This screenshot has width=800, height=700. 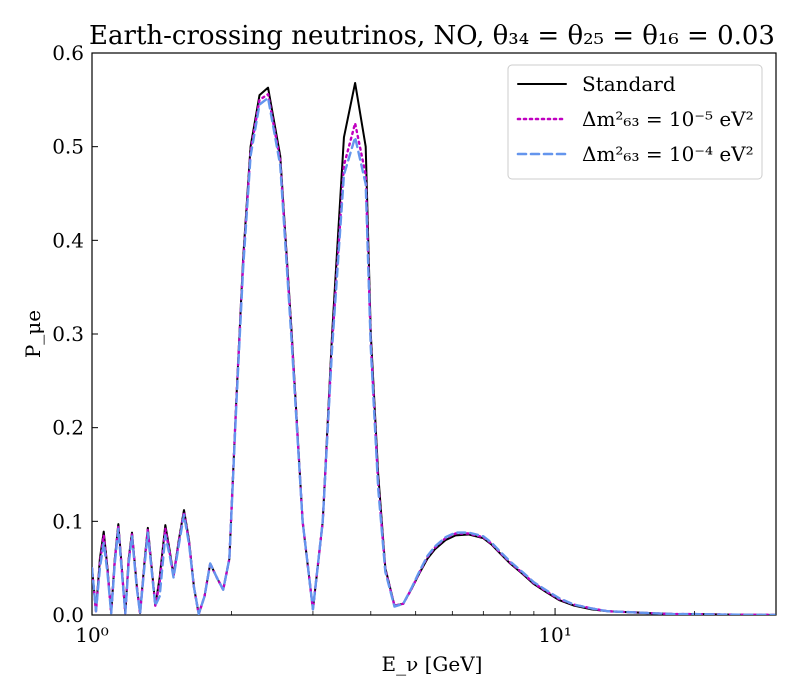 I want to click on y-tick-label: 0.6, so click(x=68, y=53).